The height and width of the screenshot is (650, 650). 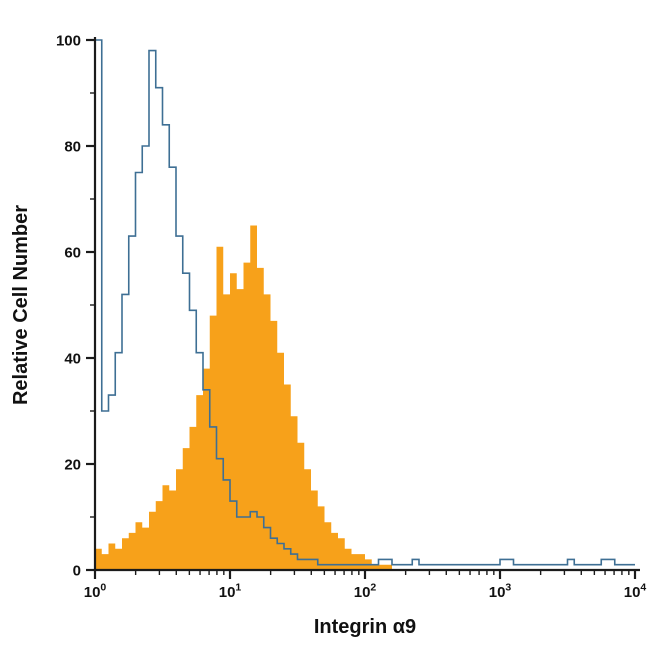 I want to click on x-tick-label: 10³, so click(x=500, y=592).